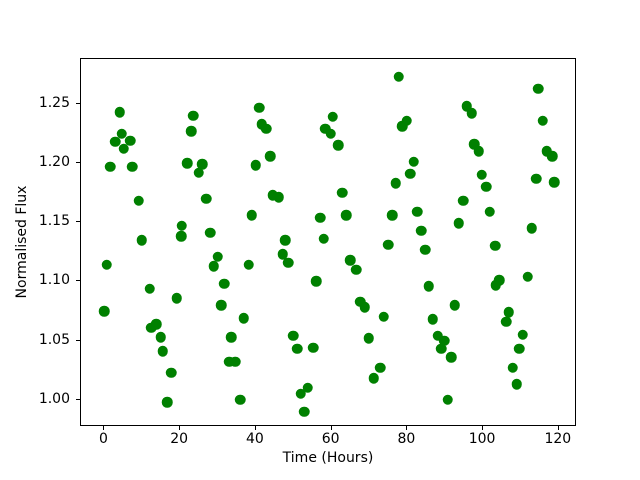  Describe the element at coordinates (406, 439) in the screenshot. I see `x-tick-label: 80` at that location.